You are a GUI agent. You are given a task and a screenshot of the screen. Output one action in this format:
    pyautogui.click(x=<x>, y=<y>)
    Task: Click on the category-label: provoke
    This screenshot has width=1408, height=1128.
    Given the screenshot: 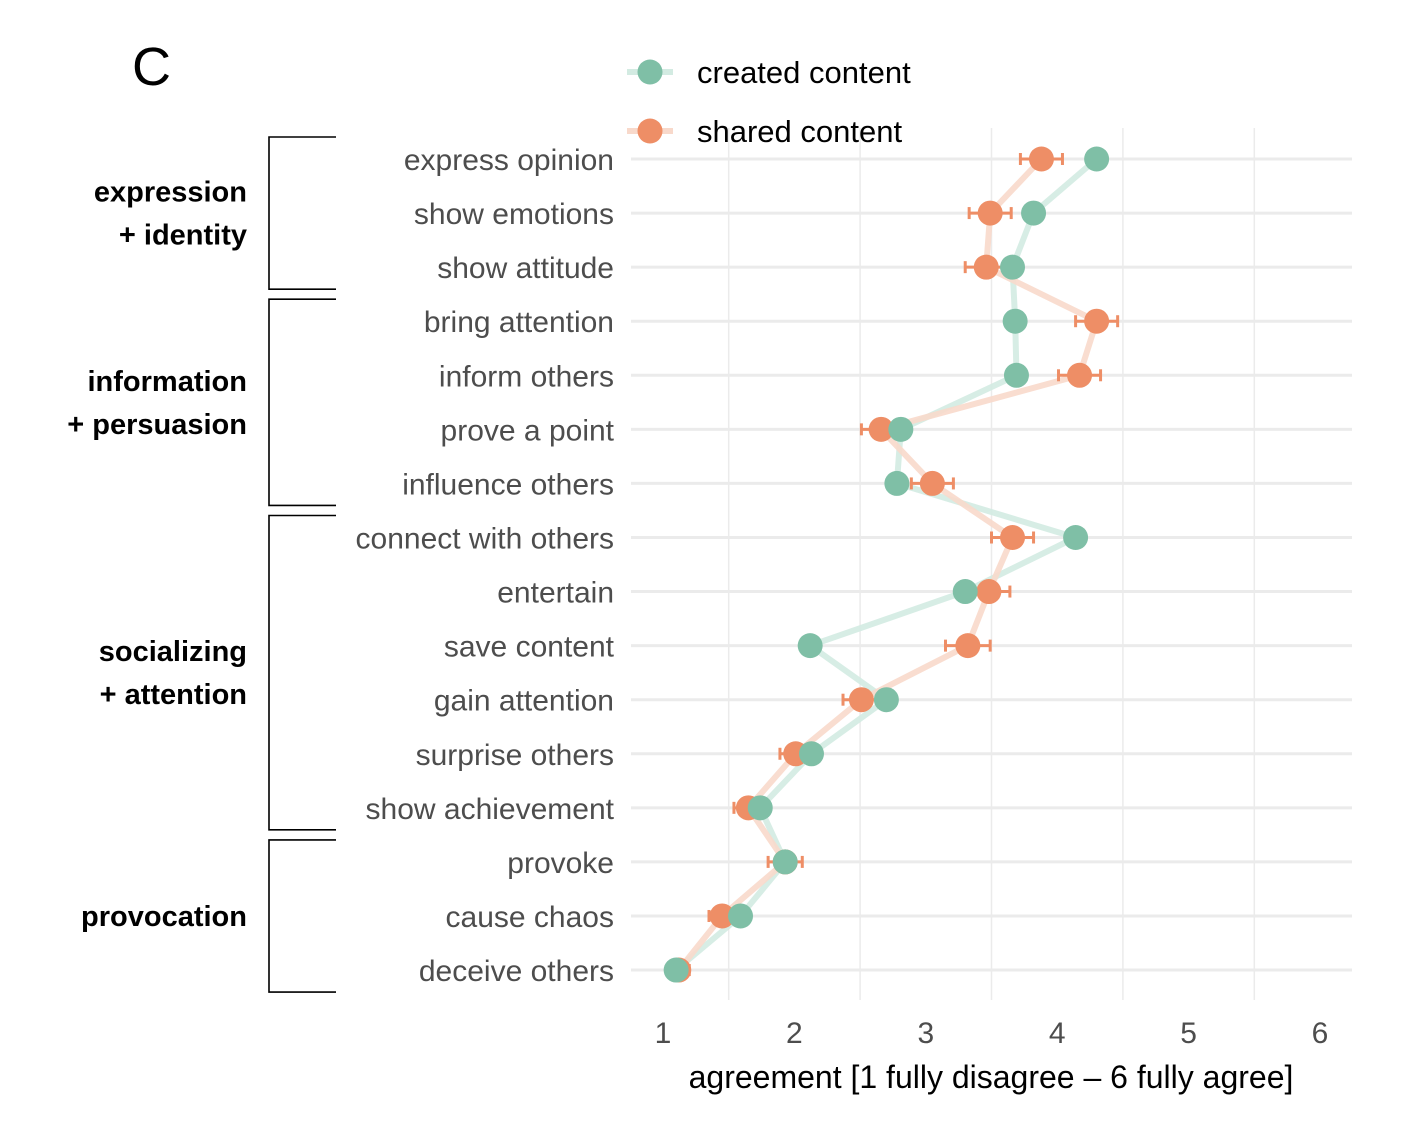 What is the action you would take?
    pyautogui.click(x=560, y=863)
    